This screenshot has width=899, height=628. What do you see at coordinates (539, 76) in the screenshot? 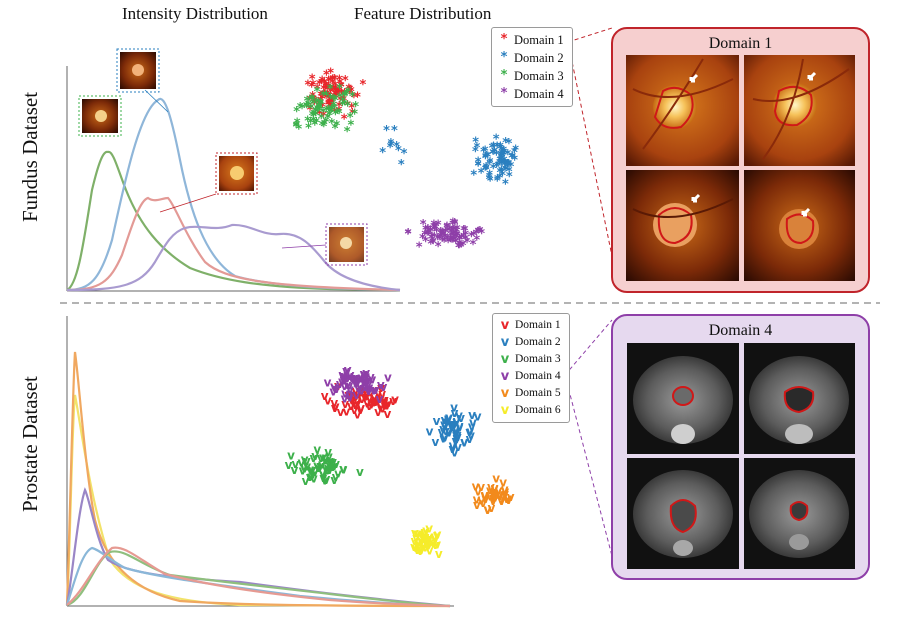
I see `legend-label: Domain 3` at bounding box center [539, 76].